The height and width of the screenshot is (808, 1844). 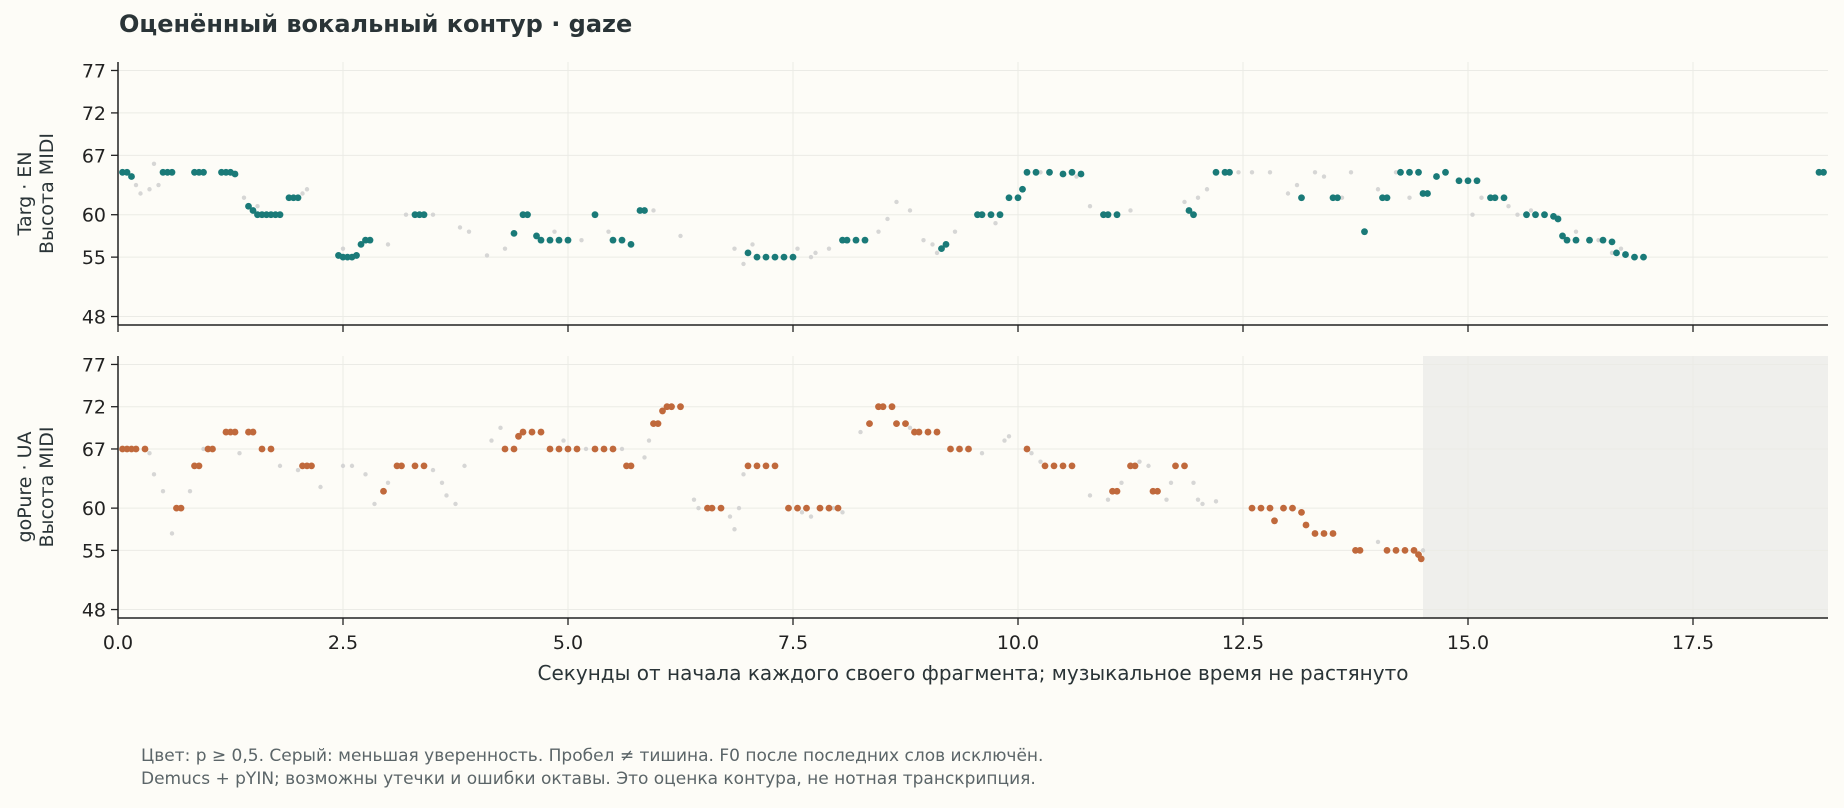 What do you see at coordinates (118, 643) in the screenshot?
I see `x-tick-label: 0.0` at bounding box center [118, 643].